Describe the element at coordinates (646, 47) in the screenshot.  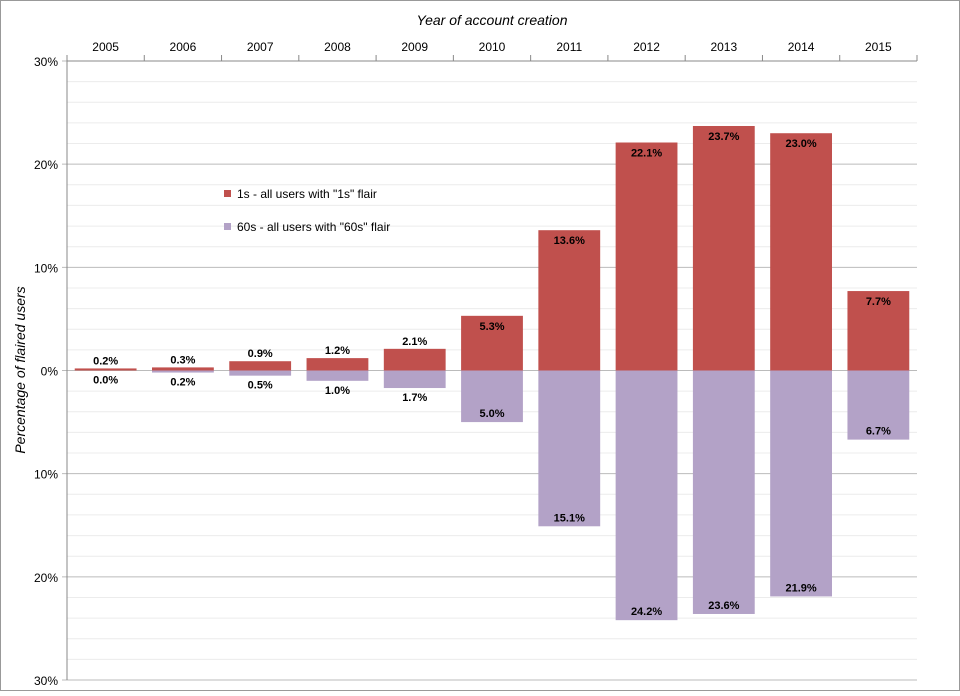
I see `x-tick-label: 2012` at that location.